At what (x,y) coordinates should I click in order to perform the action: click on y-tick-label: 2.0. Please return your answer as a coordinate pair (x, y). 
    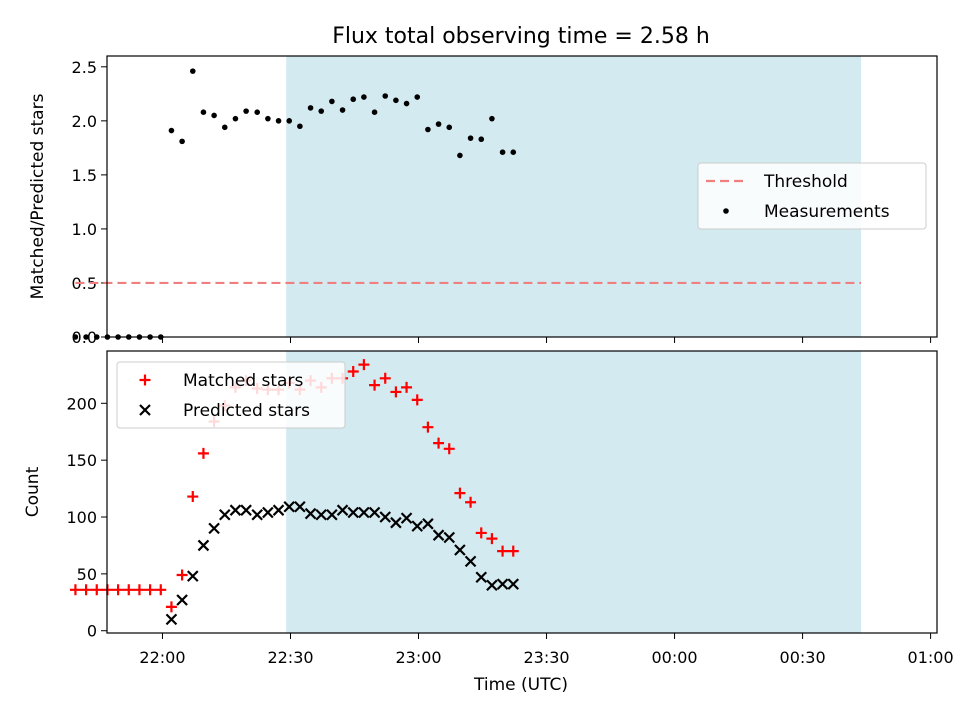
    Looking at the image, I should click on (84, 121).